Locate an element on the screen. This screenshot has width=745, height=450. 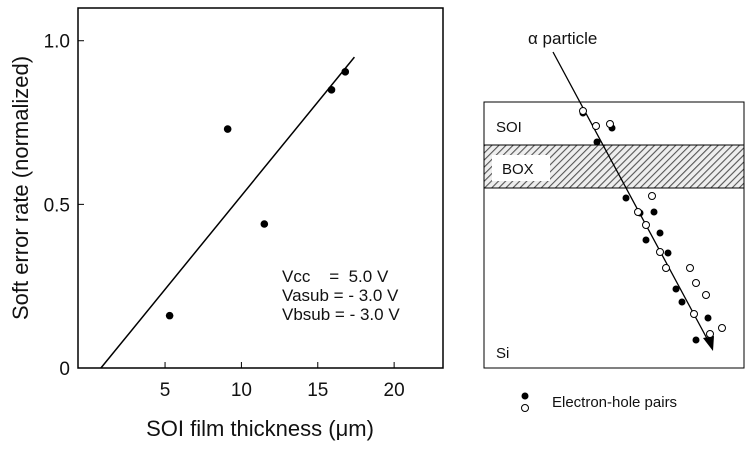
y-axis-label: Soft error rate (normalized) is located at coordinates (20, 188).